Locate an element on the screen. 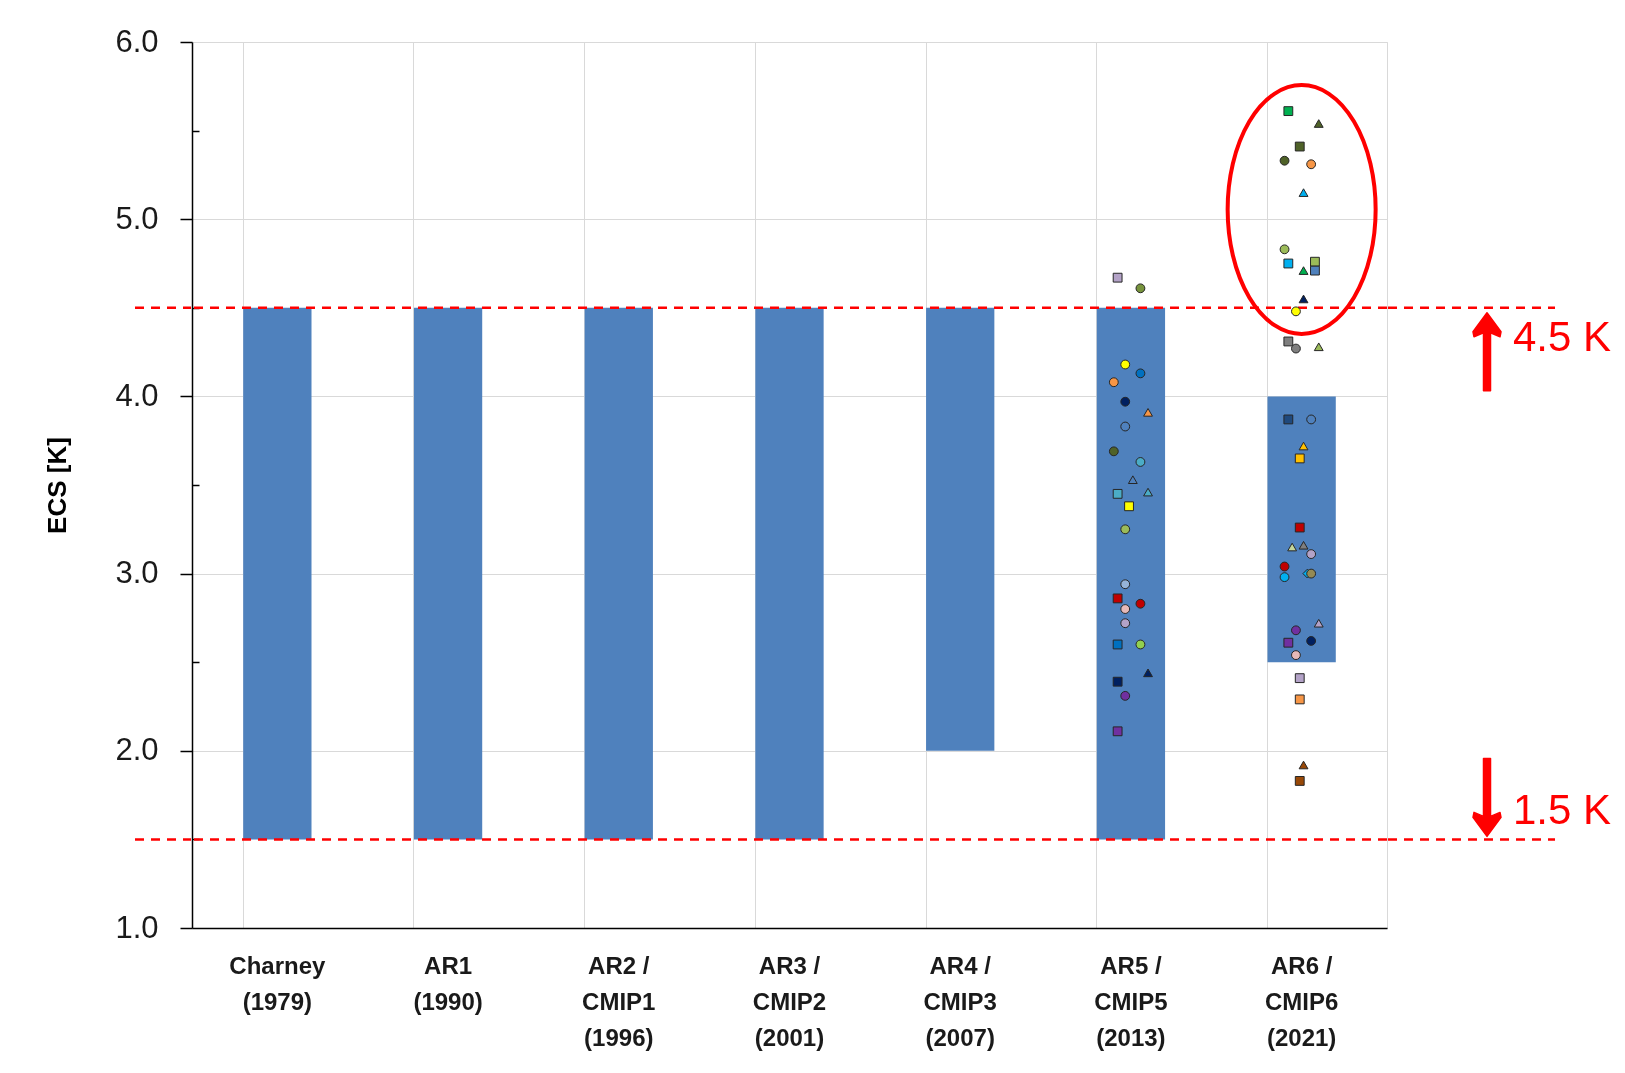  y-tick-label: 4.0 is located at coordinates (137, 395).